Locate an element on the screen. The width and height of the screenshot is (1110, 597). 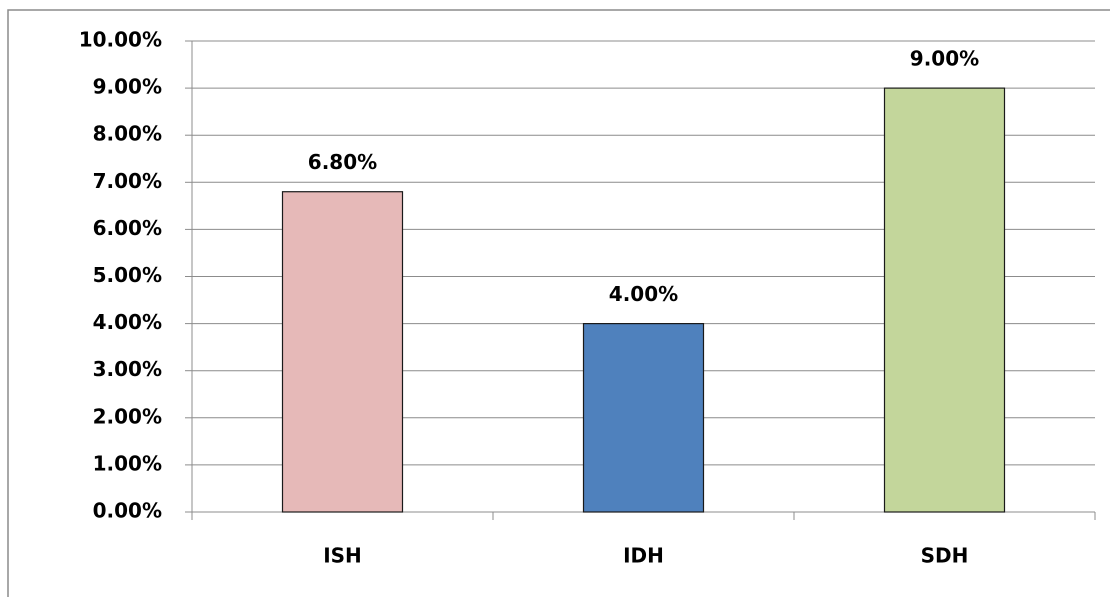
y-tick-label: 1.00% is located at coordinates (127, 463).